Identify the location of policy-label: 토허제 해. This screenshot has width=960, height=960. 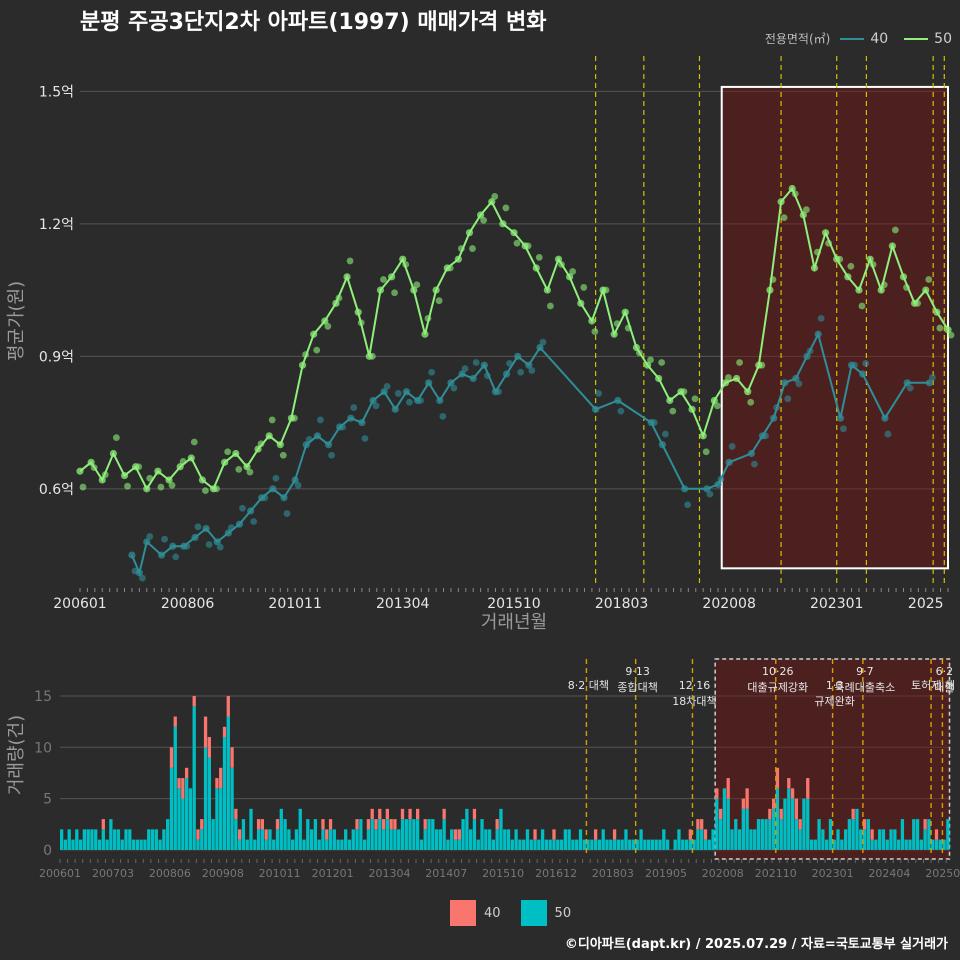
(933, 685).